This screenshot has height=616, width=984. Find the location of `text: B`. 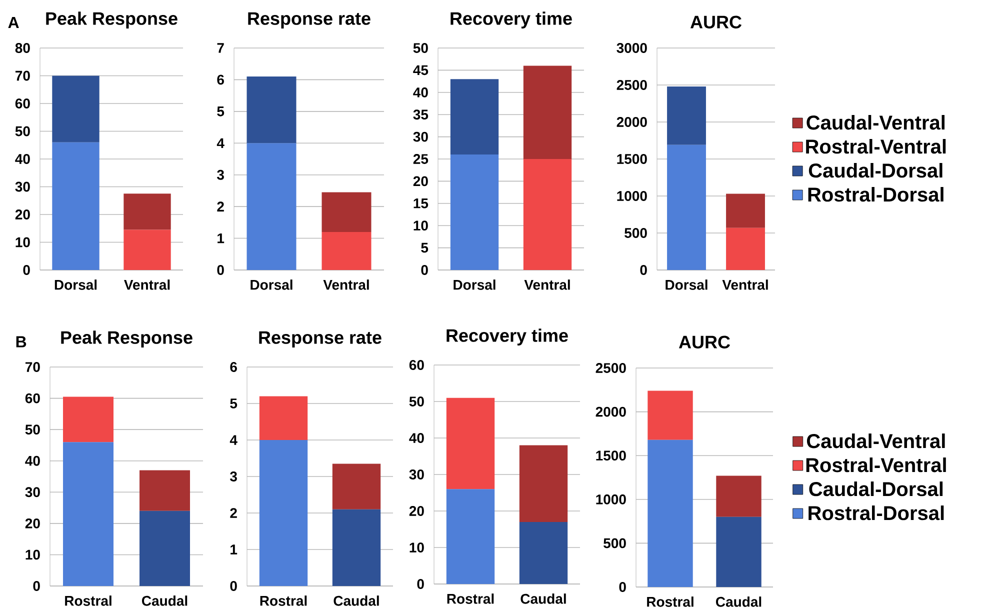

text: B is located at coordinates (21, 342).